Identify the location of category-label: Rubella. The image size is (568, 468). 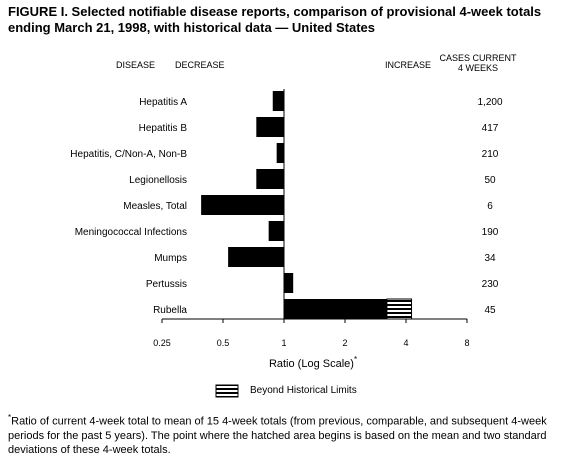
(170, 310).